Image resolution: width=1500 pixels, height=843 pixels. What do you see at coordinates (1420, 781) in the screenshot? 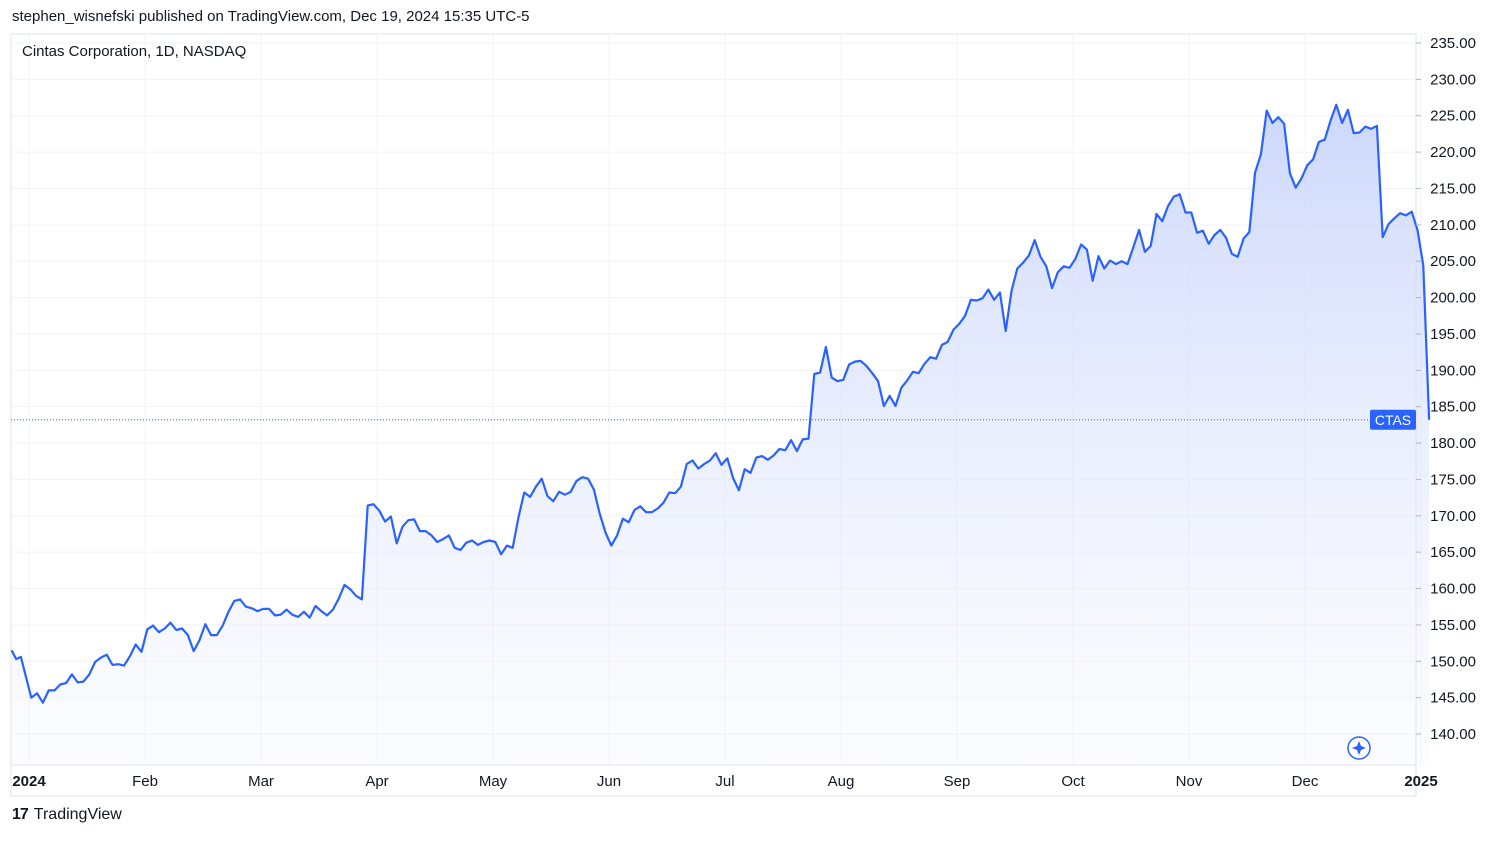
I see `x-tick-label: 2025` at bounding box center [1420, 781].